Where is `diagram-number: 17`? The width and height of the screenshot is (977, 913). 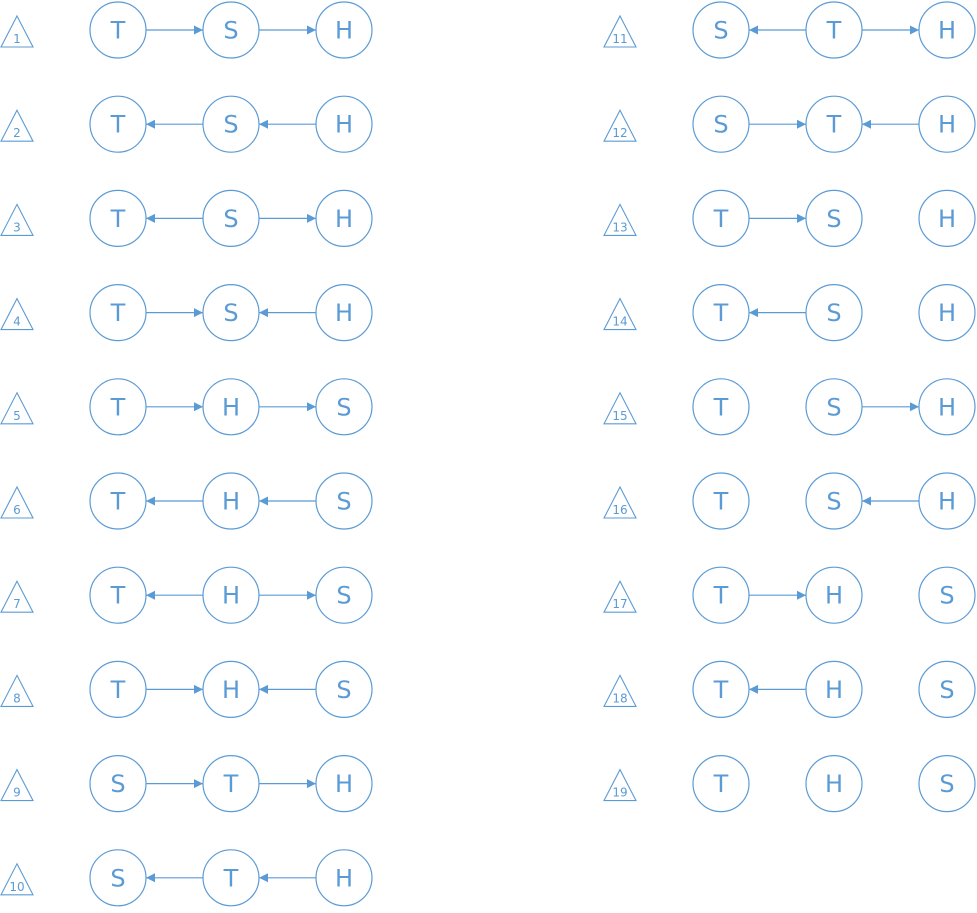
diagram-number: 17 is located at coordinates (619, 604).